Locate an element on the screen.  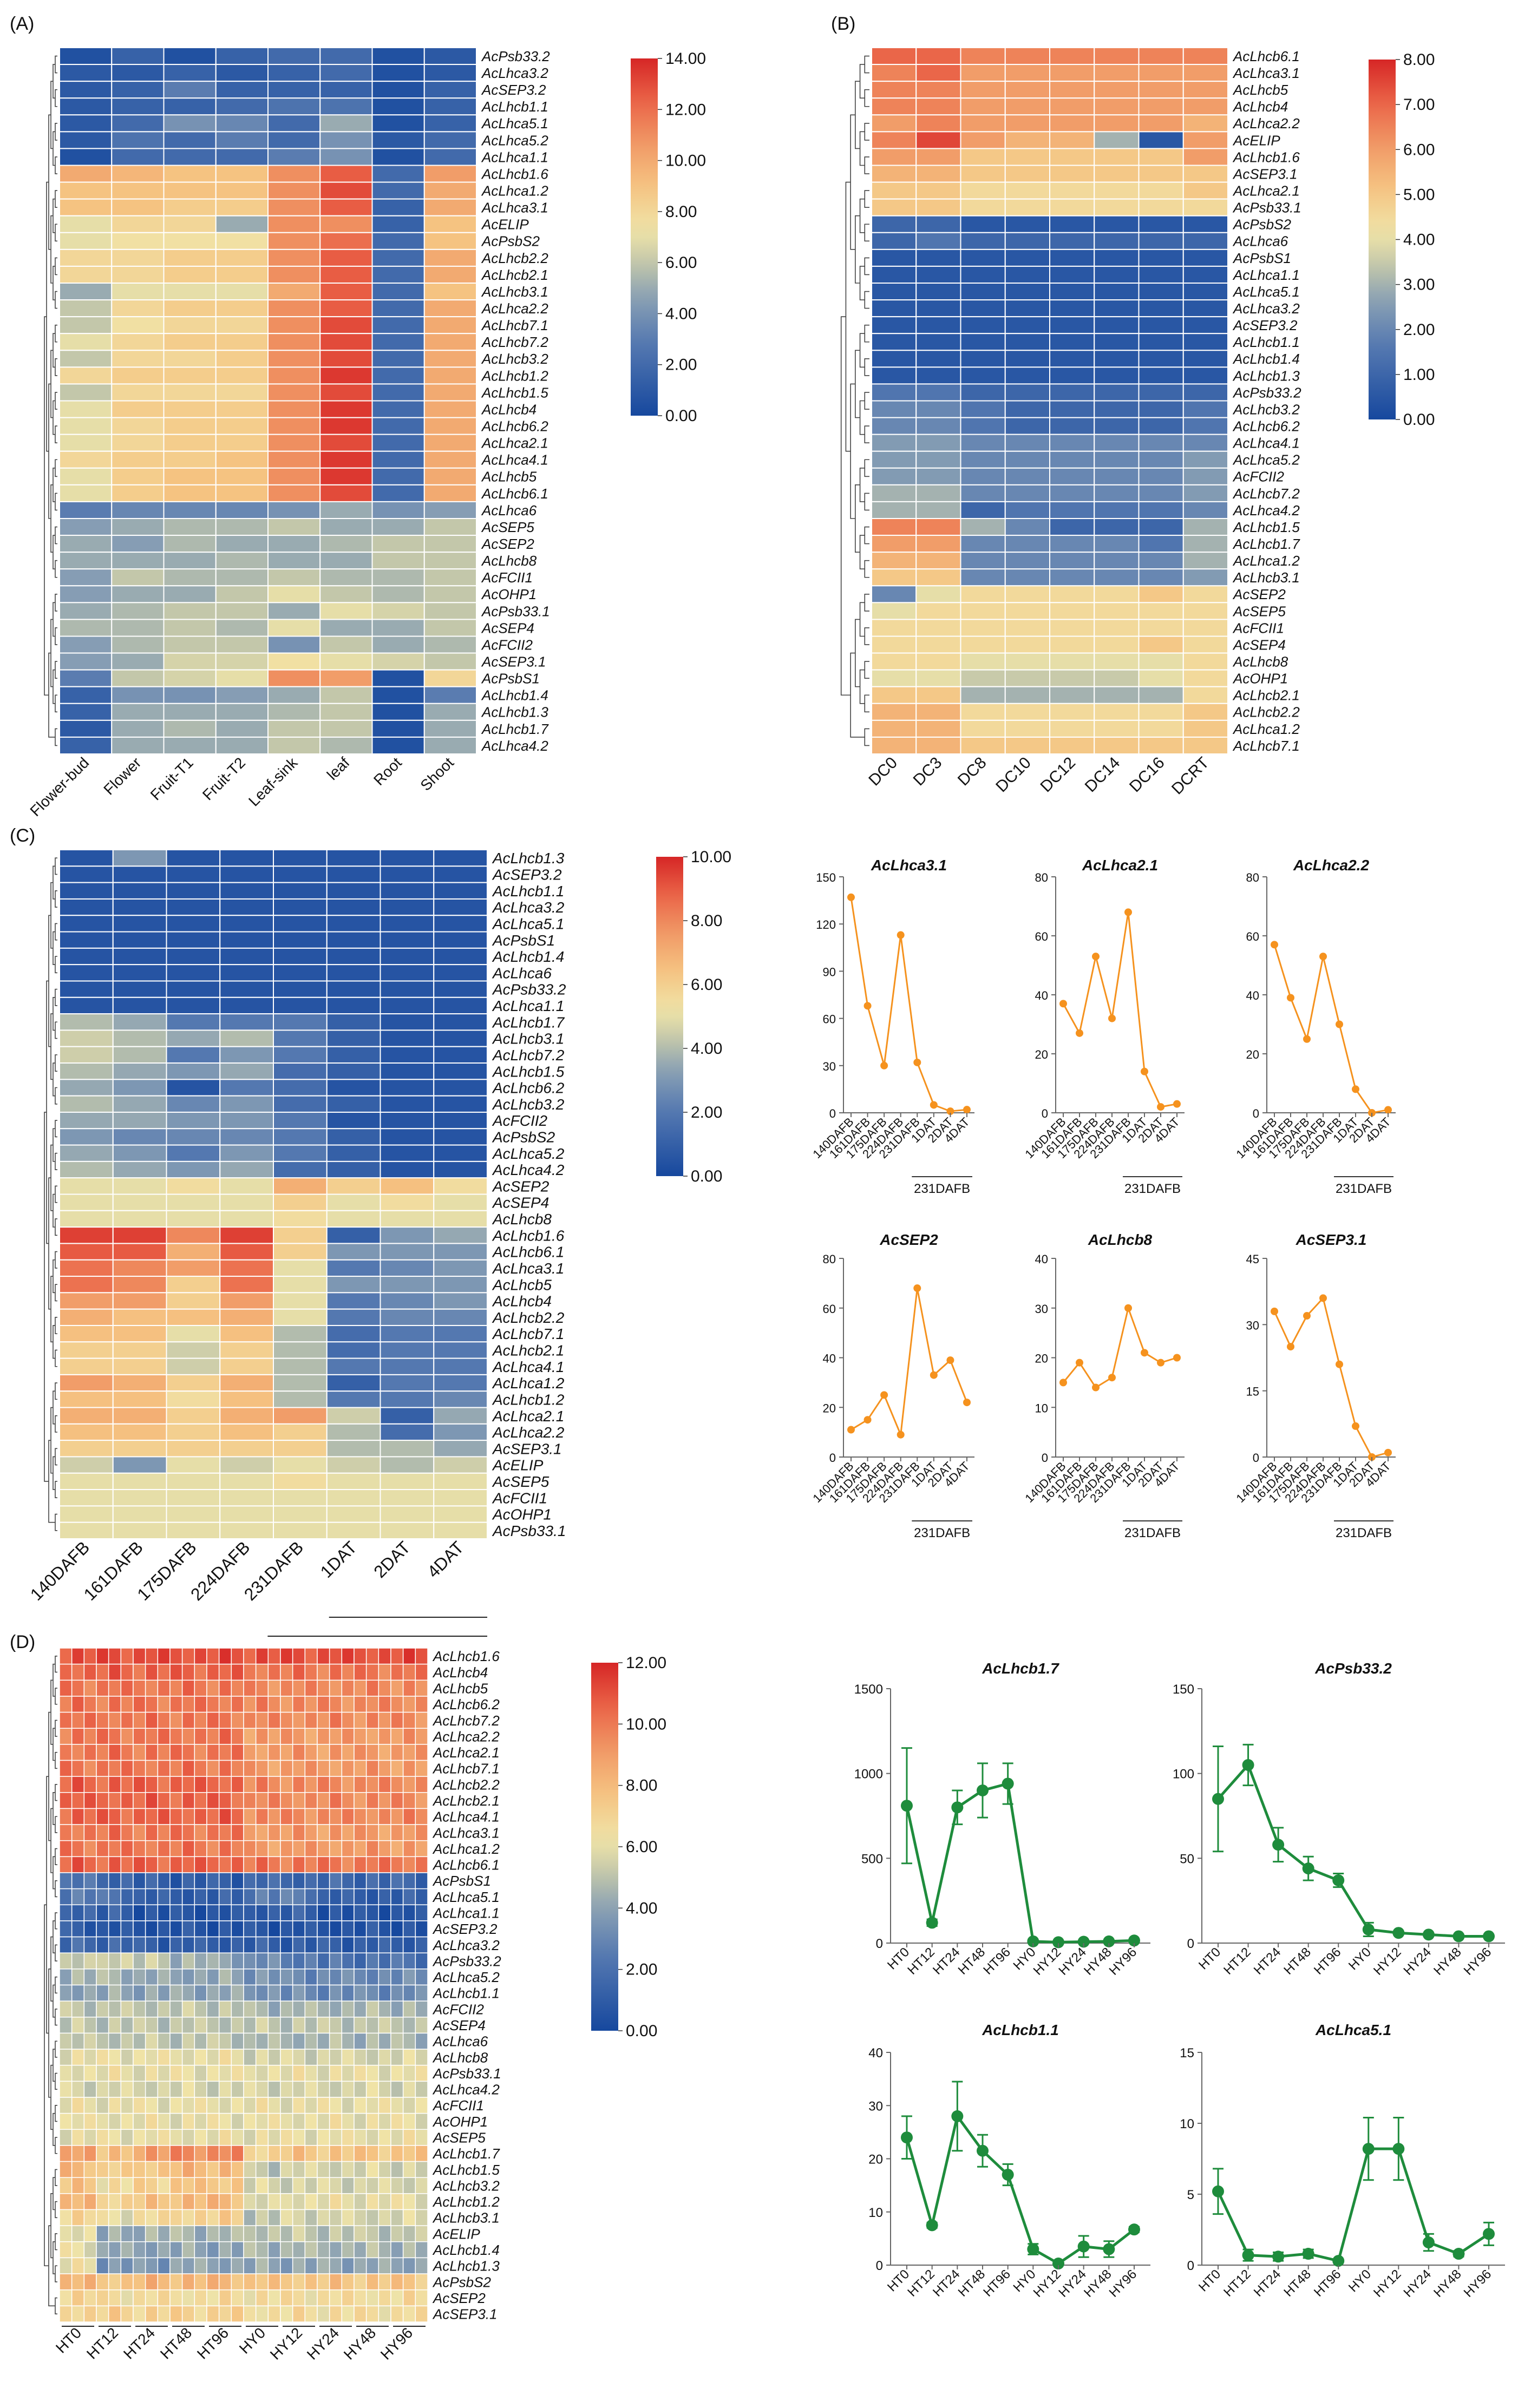
y-tick-label: 0 is located at coordinates (879, 1944).